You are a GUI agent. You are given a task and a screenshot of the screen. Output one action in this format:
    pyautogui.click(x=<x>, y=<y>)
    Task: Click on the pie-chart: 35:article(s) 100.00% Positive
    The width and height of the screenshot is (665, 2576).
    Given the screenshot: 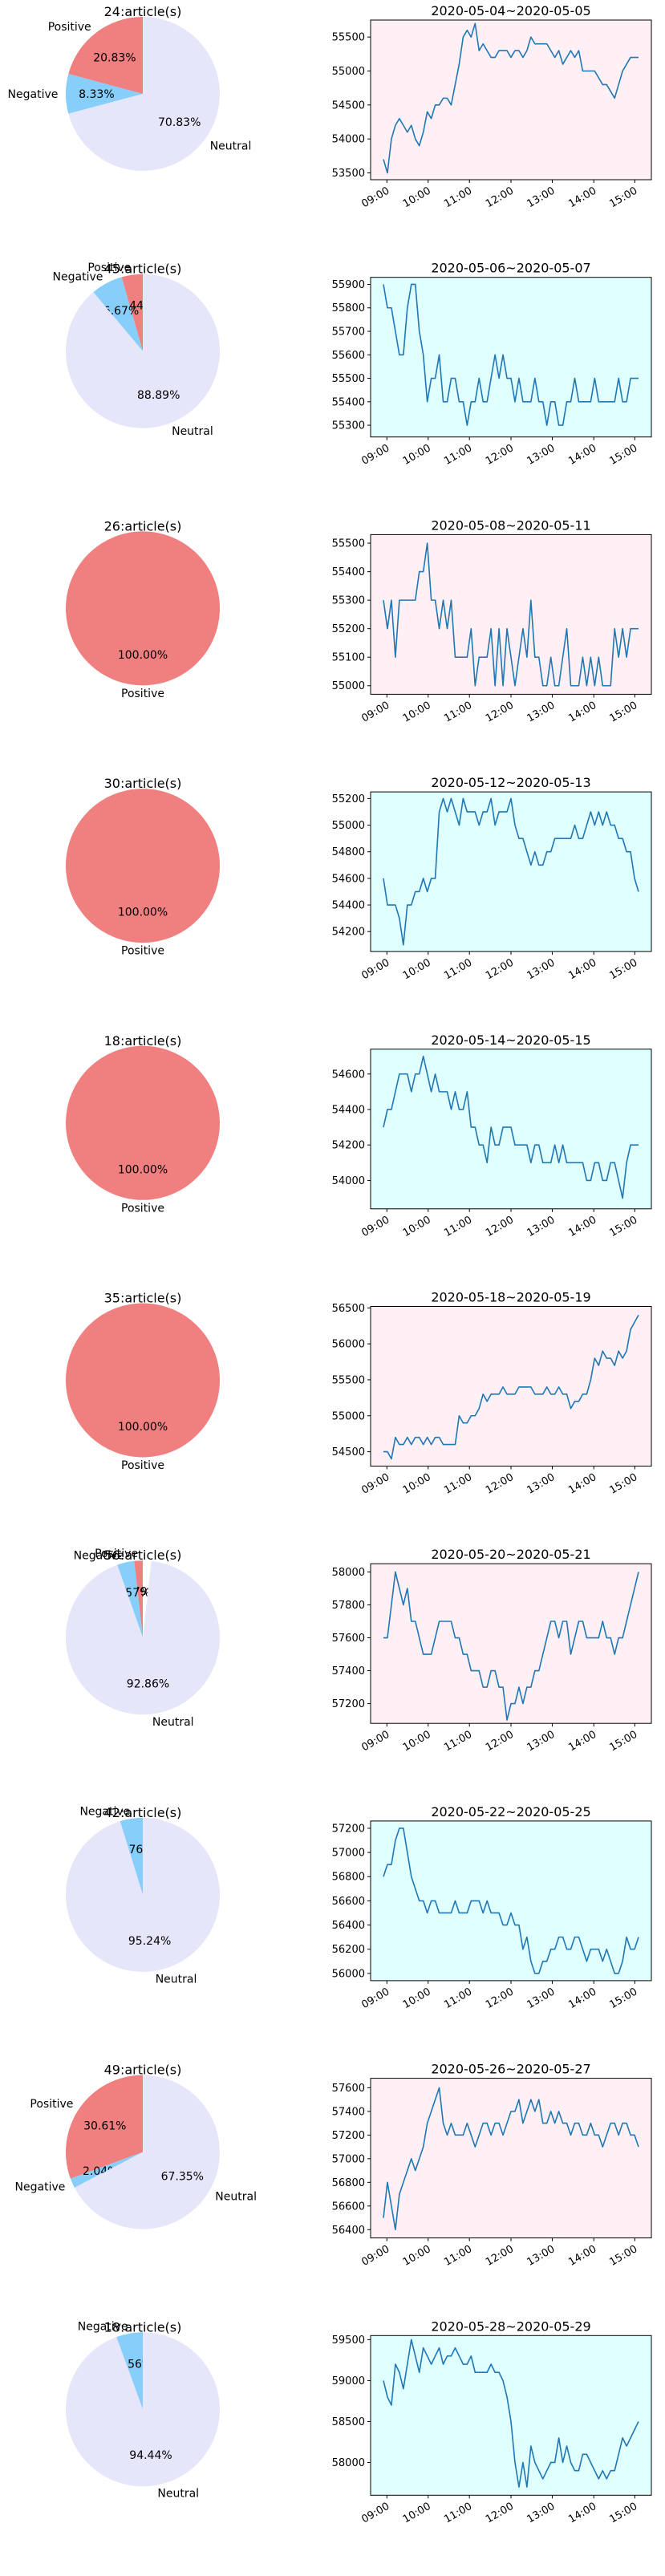 What is the action you would take?
    pyautogui.click(x=143, y=1381)
    